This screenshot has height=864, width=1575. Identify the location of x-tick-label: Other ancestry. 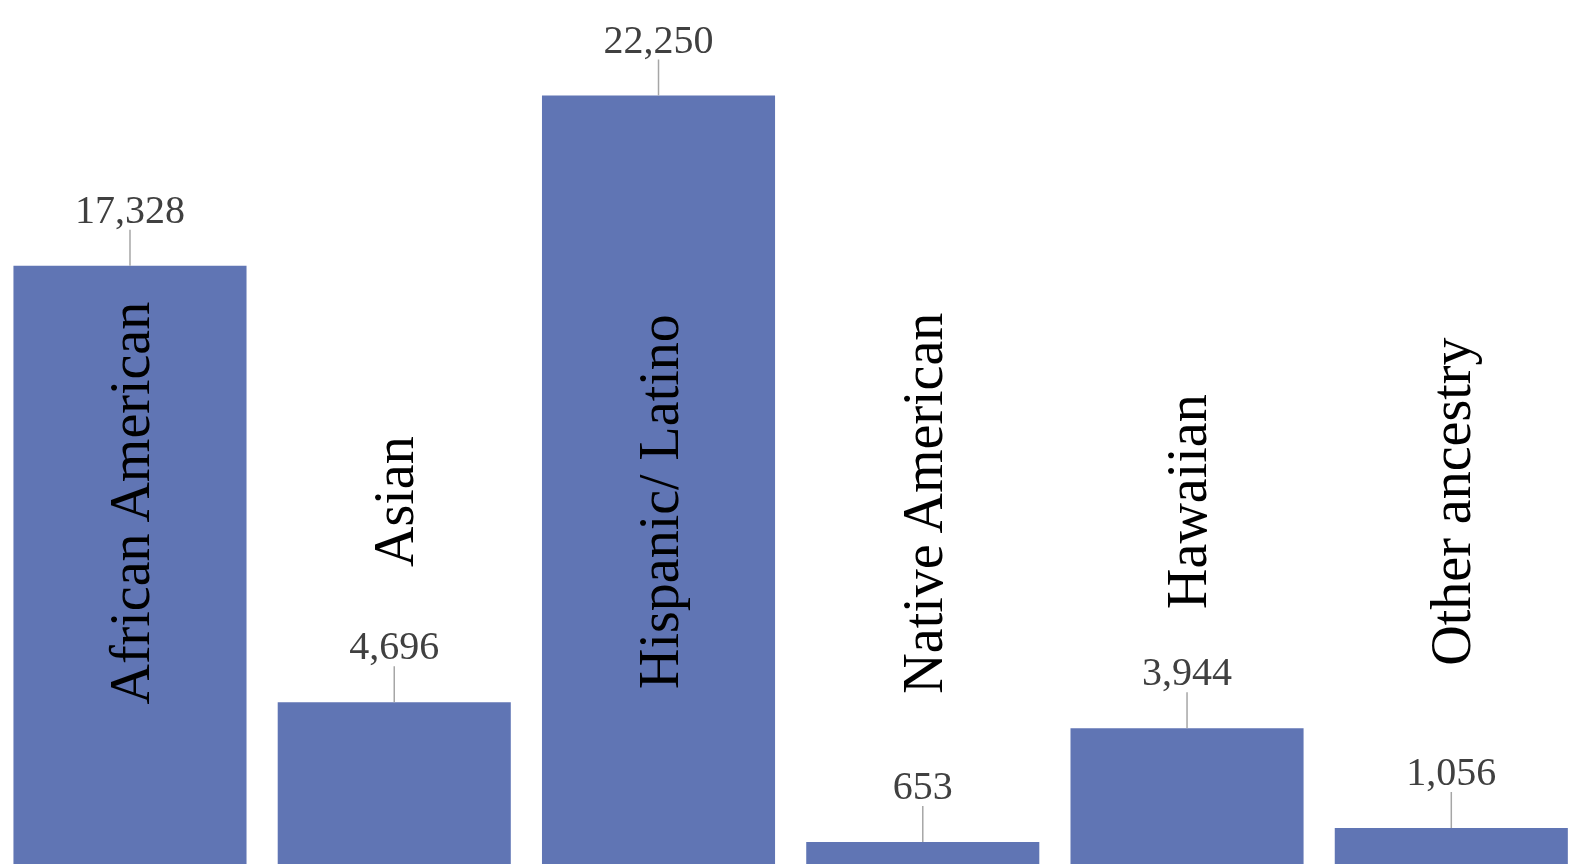
(1451, 501).